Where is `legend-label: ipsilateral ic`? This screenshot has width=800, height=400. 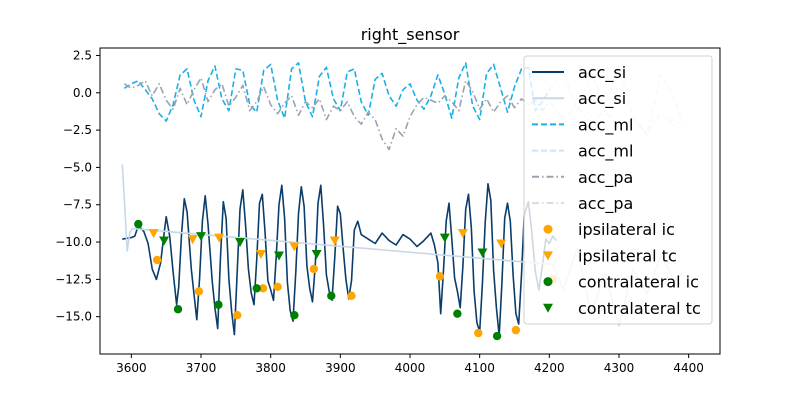 legend-label: ipsilateral ic is located at coordinates (626, 229).